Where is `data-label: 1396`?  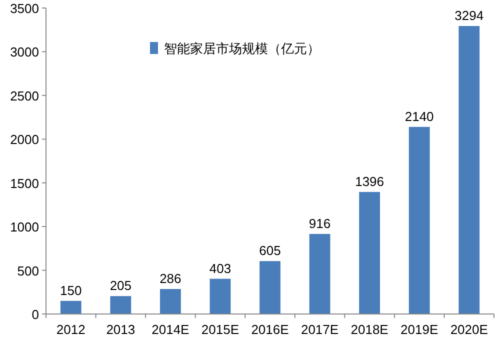 data-label: 1396 is located at coordinates (369, 181).